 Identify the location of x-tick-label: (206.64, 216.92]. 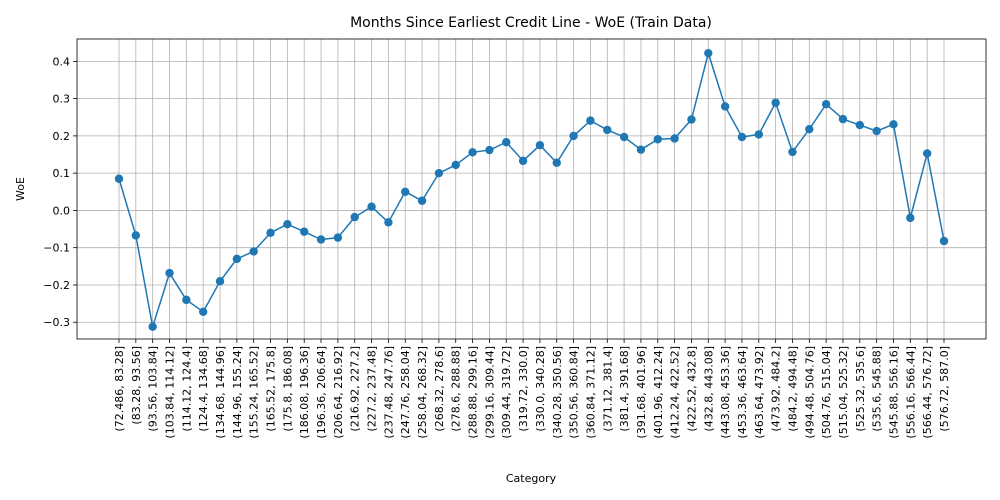
(338, 392).